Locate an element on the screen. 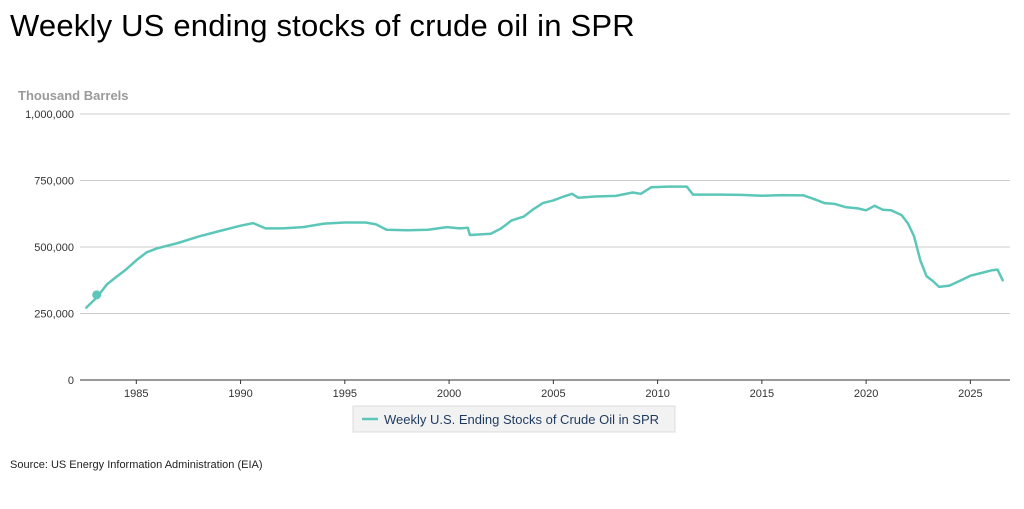  y-tick-labels: 0 250,000 500,000 750,000 1,000,000 is located at coordinates (49, 248).